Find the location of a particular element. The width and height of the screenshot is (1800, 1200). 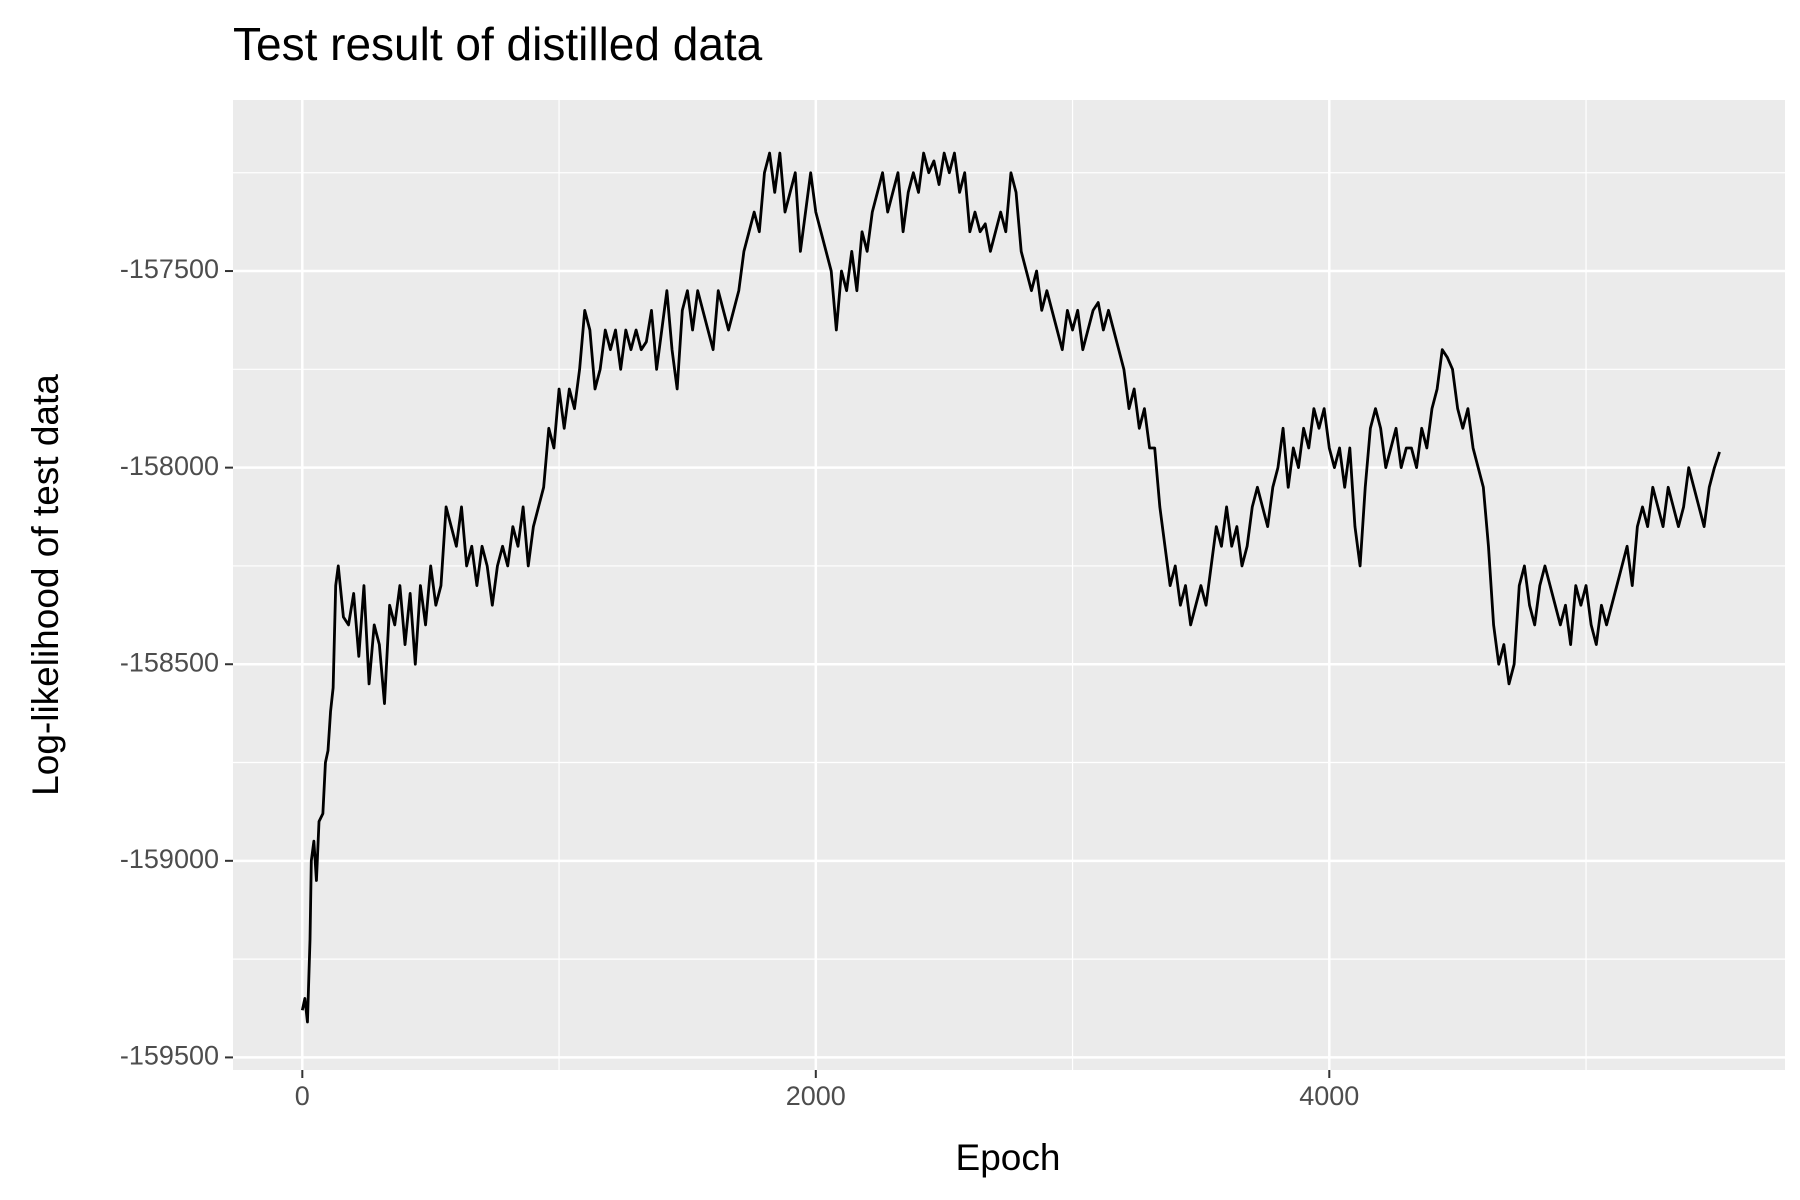

x-axis-title: Epoch is located at coordinates (1008, 1157).